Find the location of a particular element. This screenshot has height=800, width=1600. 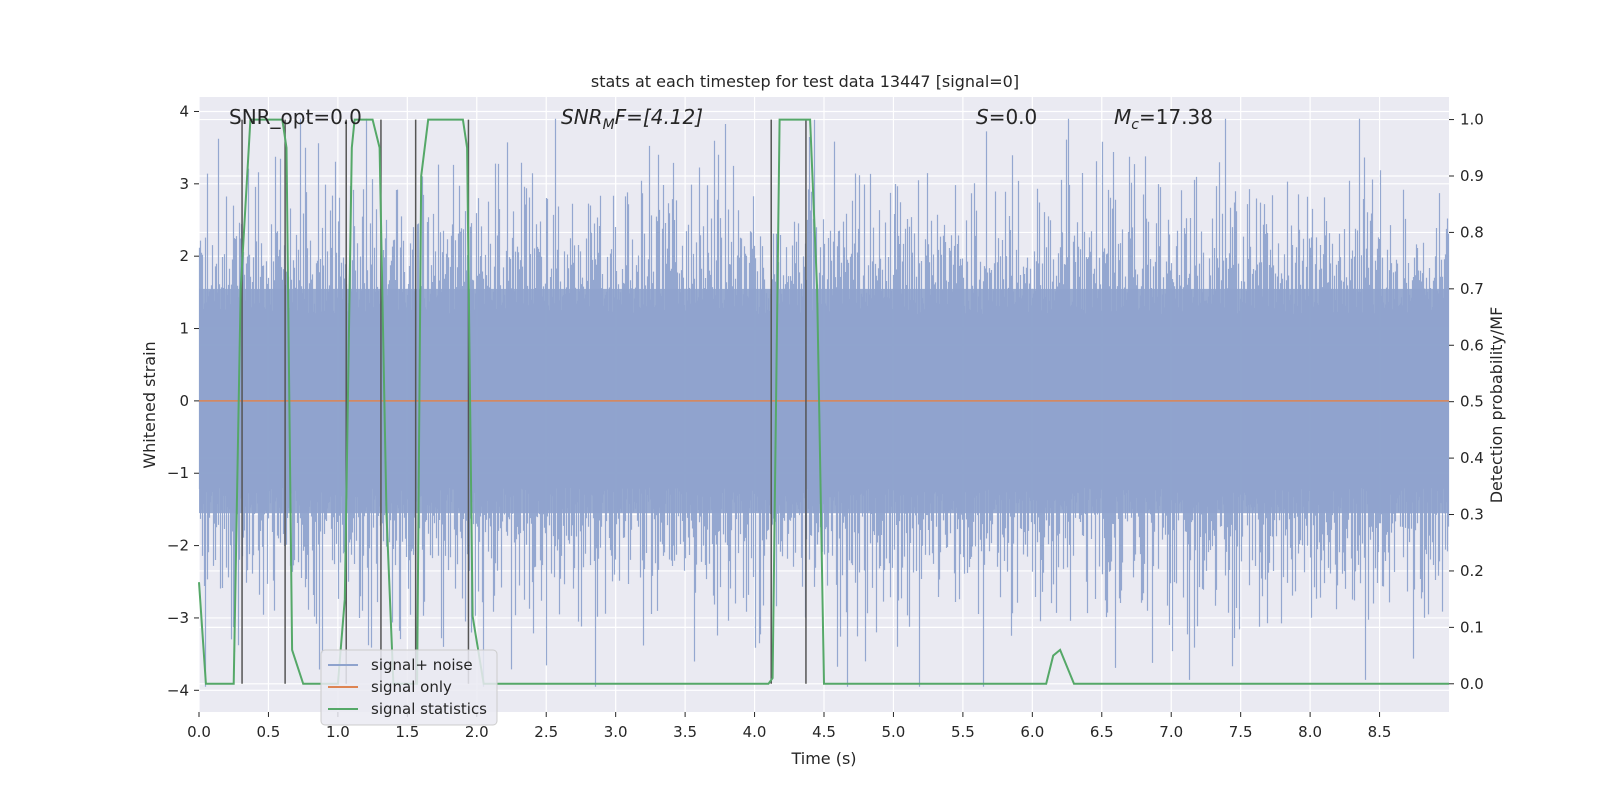

y-axis-label-right: Detection probability/MF is located at coordinates (1496, 405).